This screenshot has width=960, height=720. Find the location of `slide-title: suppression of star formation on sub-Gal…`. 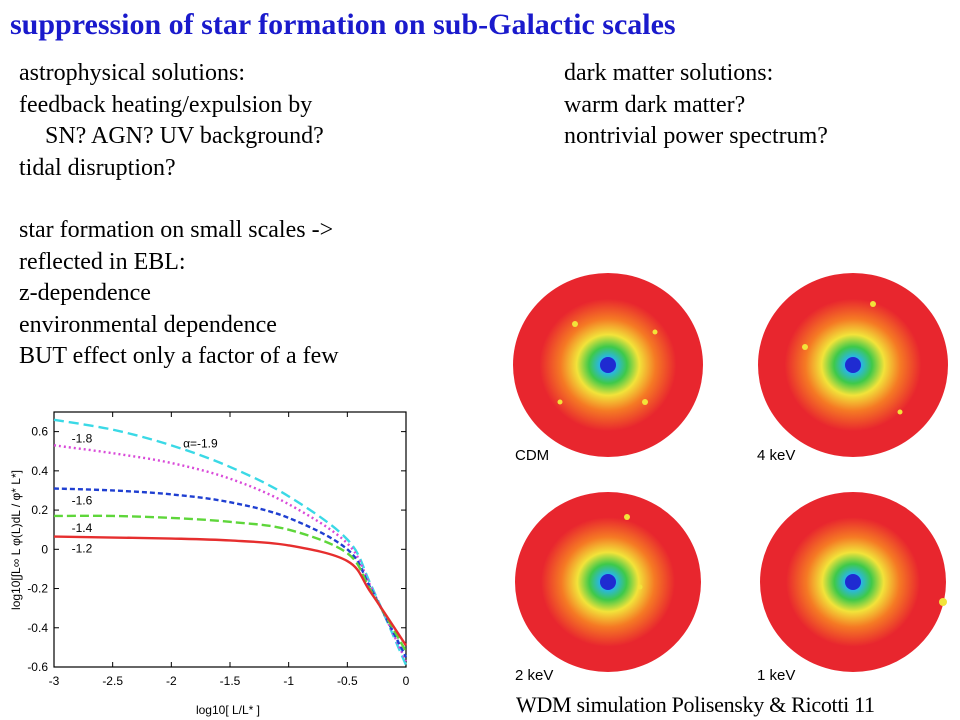

slide-title: suppression of star formation on sub-Gal… is located at coordinates (343, 24).